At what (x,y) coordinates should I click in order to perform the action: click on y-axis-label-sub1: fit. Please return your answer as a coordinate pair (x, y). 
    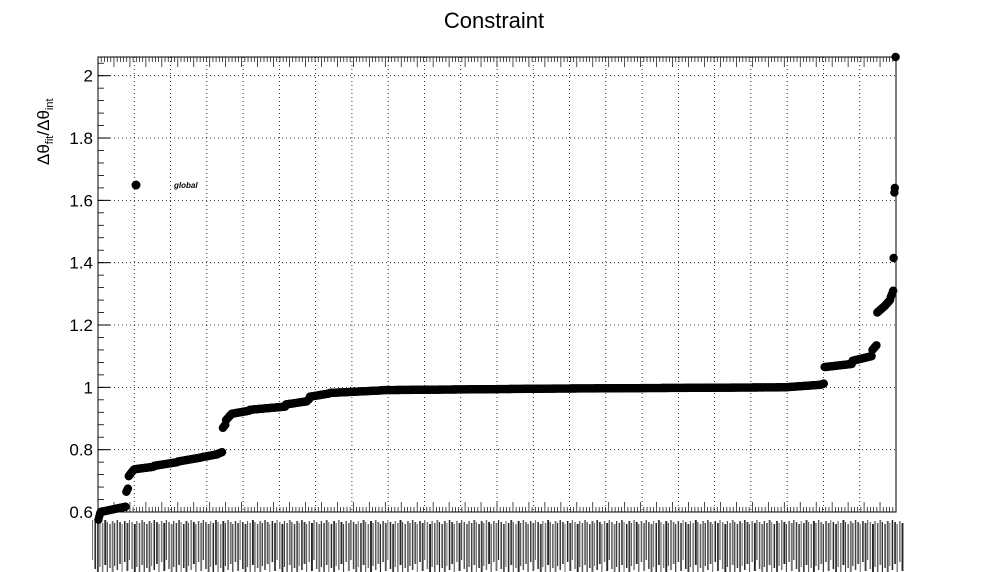
    Looking at the image, I should click on (50, 140).